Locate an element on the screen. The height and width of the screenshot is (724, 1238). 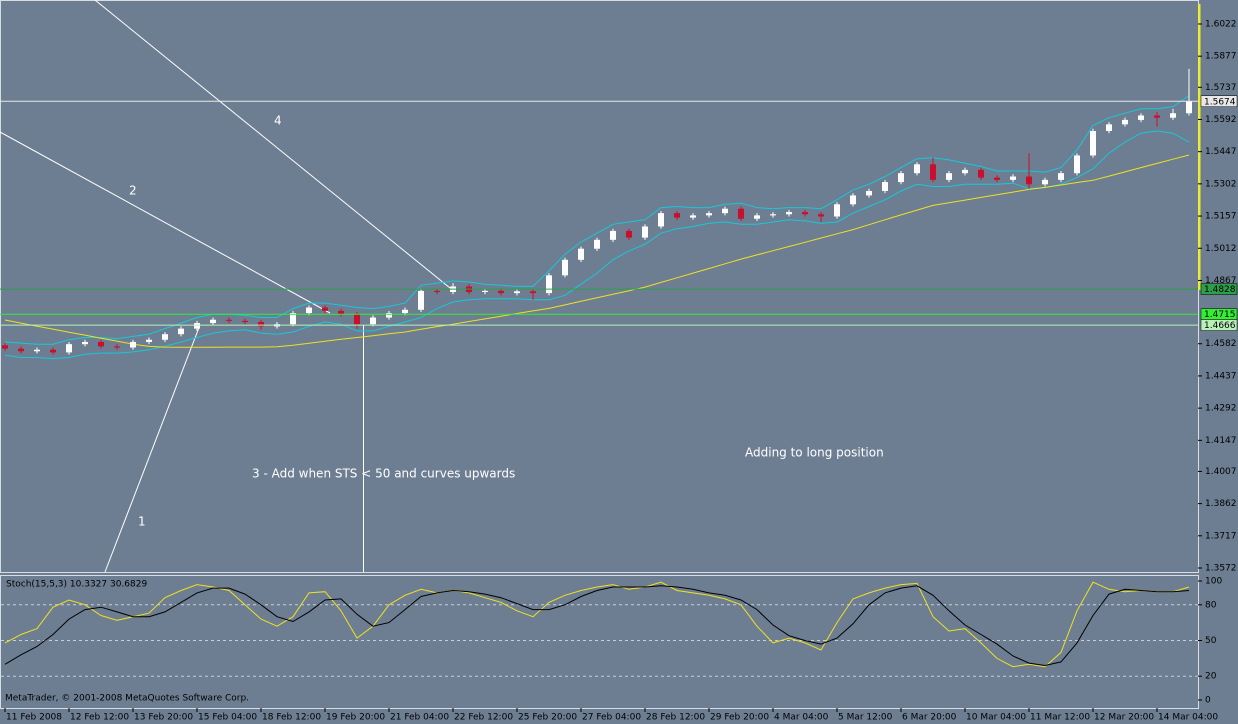
x-tick-label: 25 Feb 20:00 is located at coordinates (547, 718).